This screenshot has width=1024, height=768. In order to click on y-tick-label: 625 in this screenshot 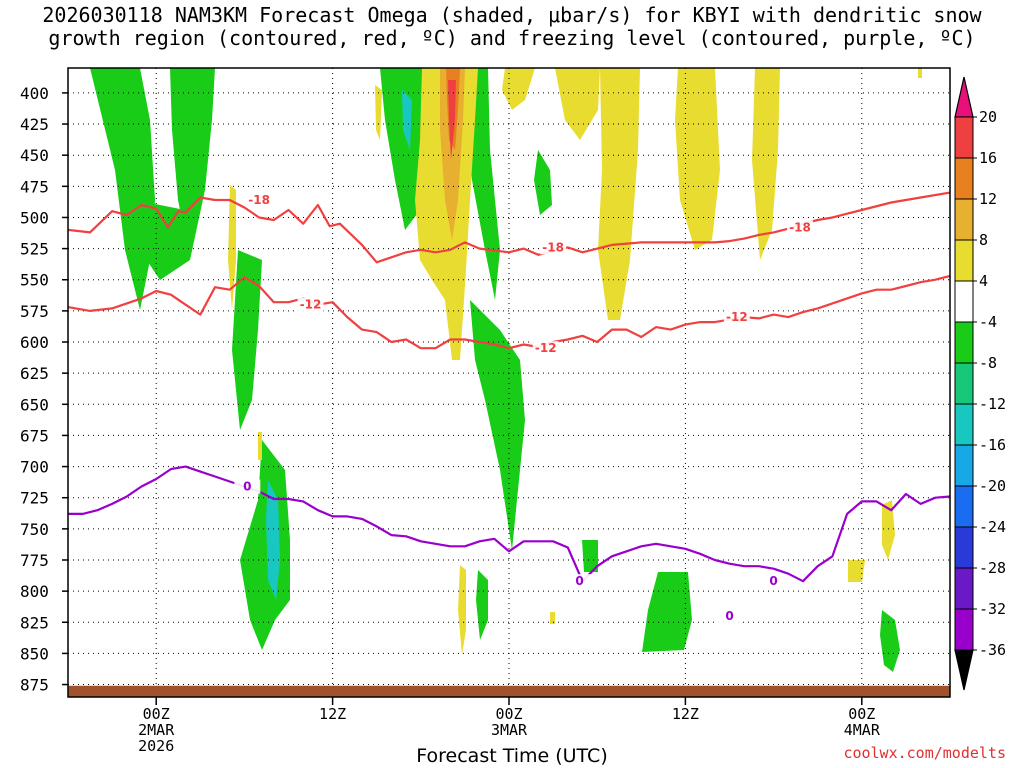, I will do `click(34, 373)`.